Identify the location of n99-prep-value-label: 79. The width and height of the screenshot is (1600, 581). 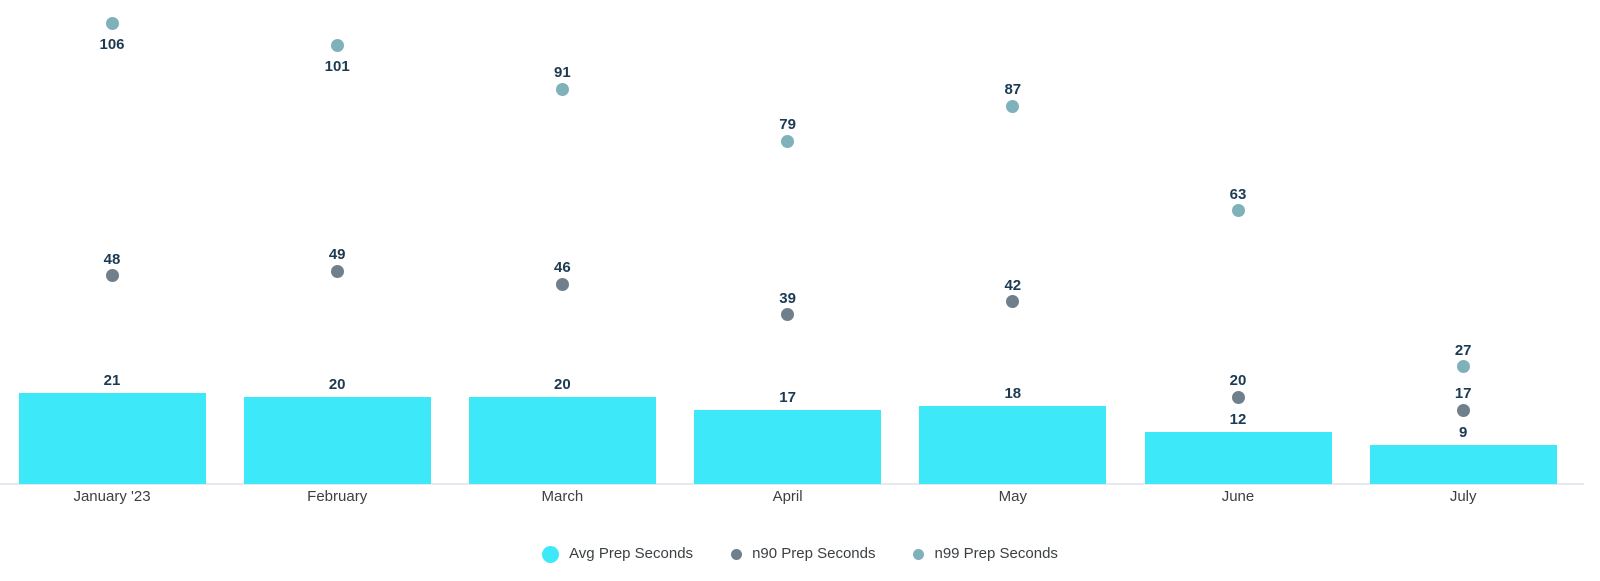
(787, 125).